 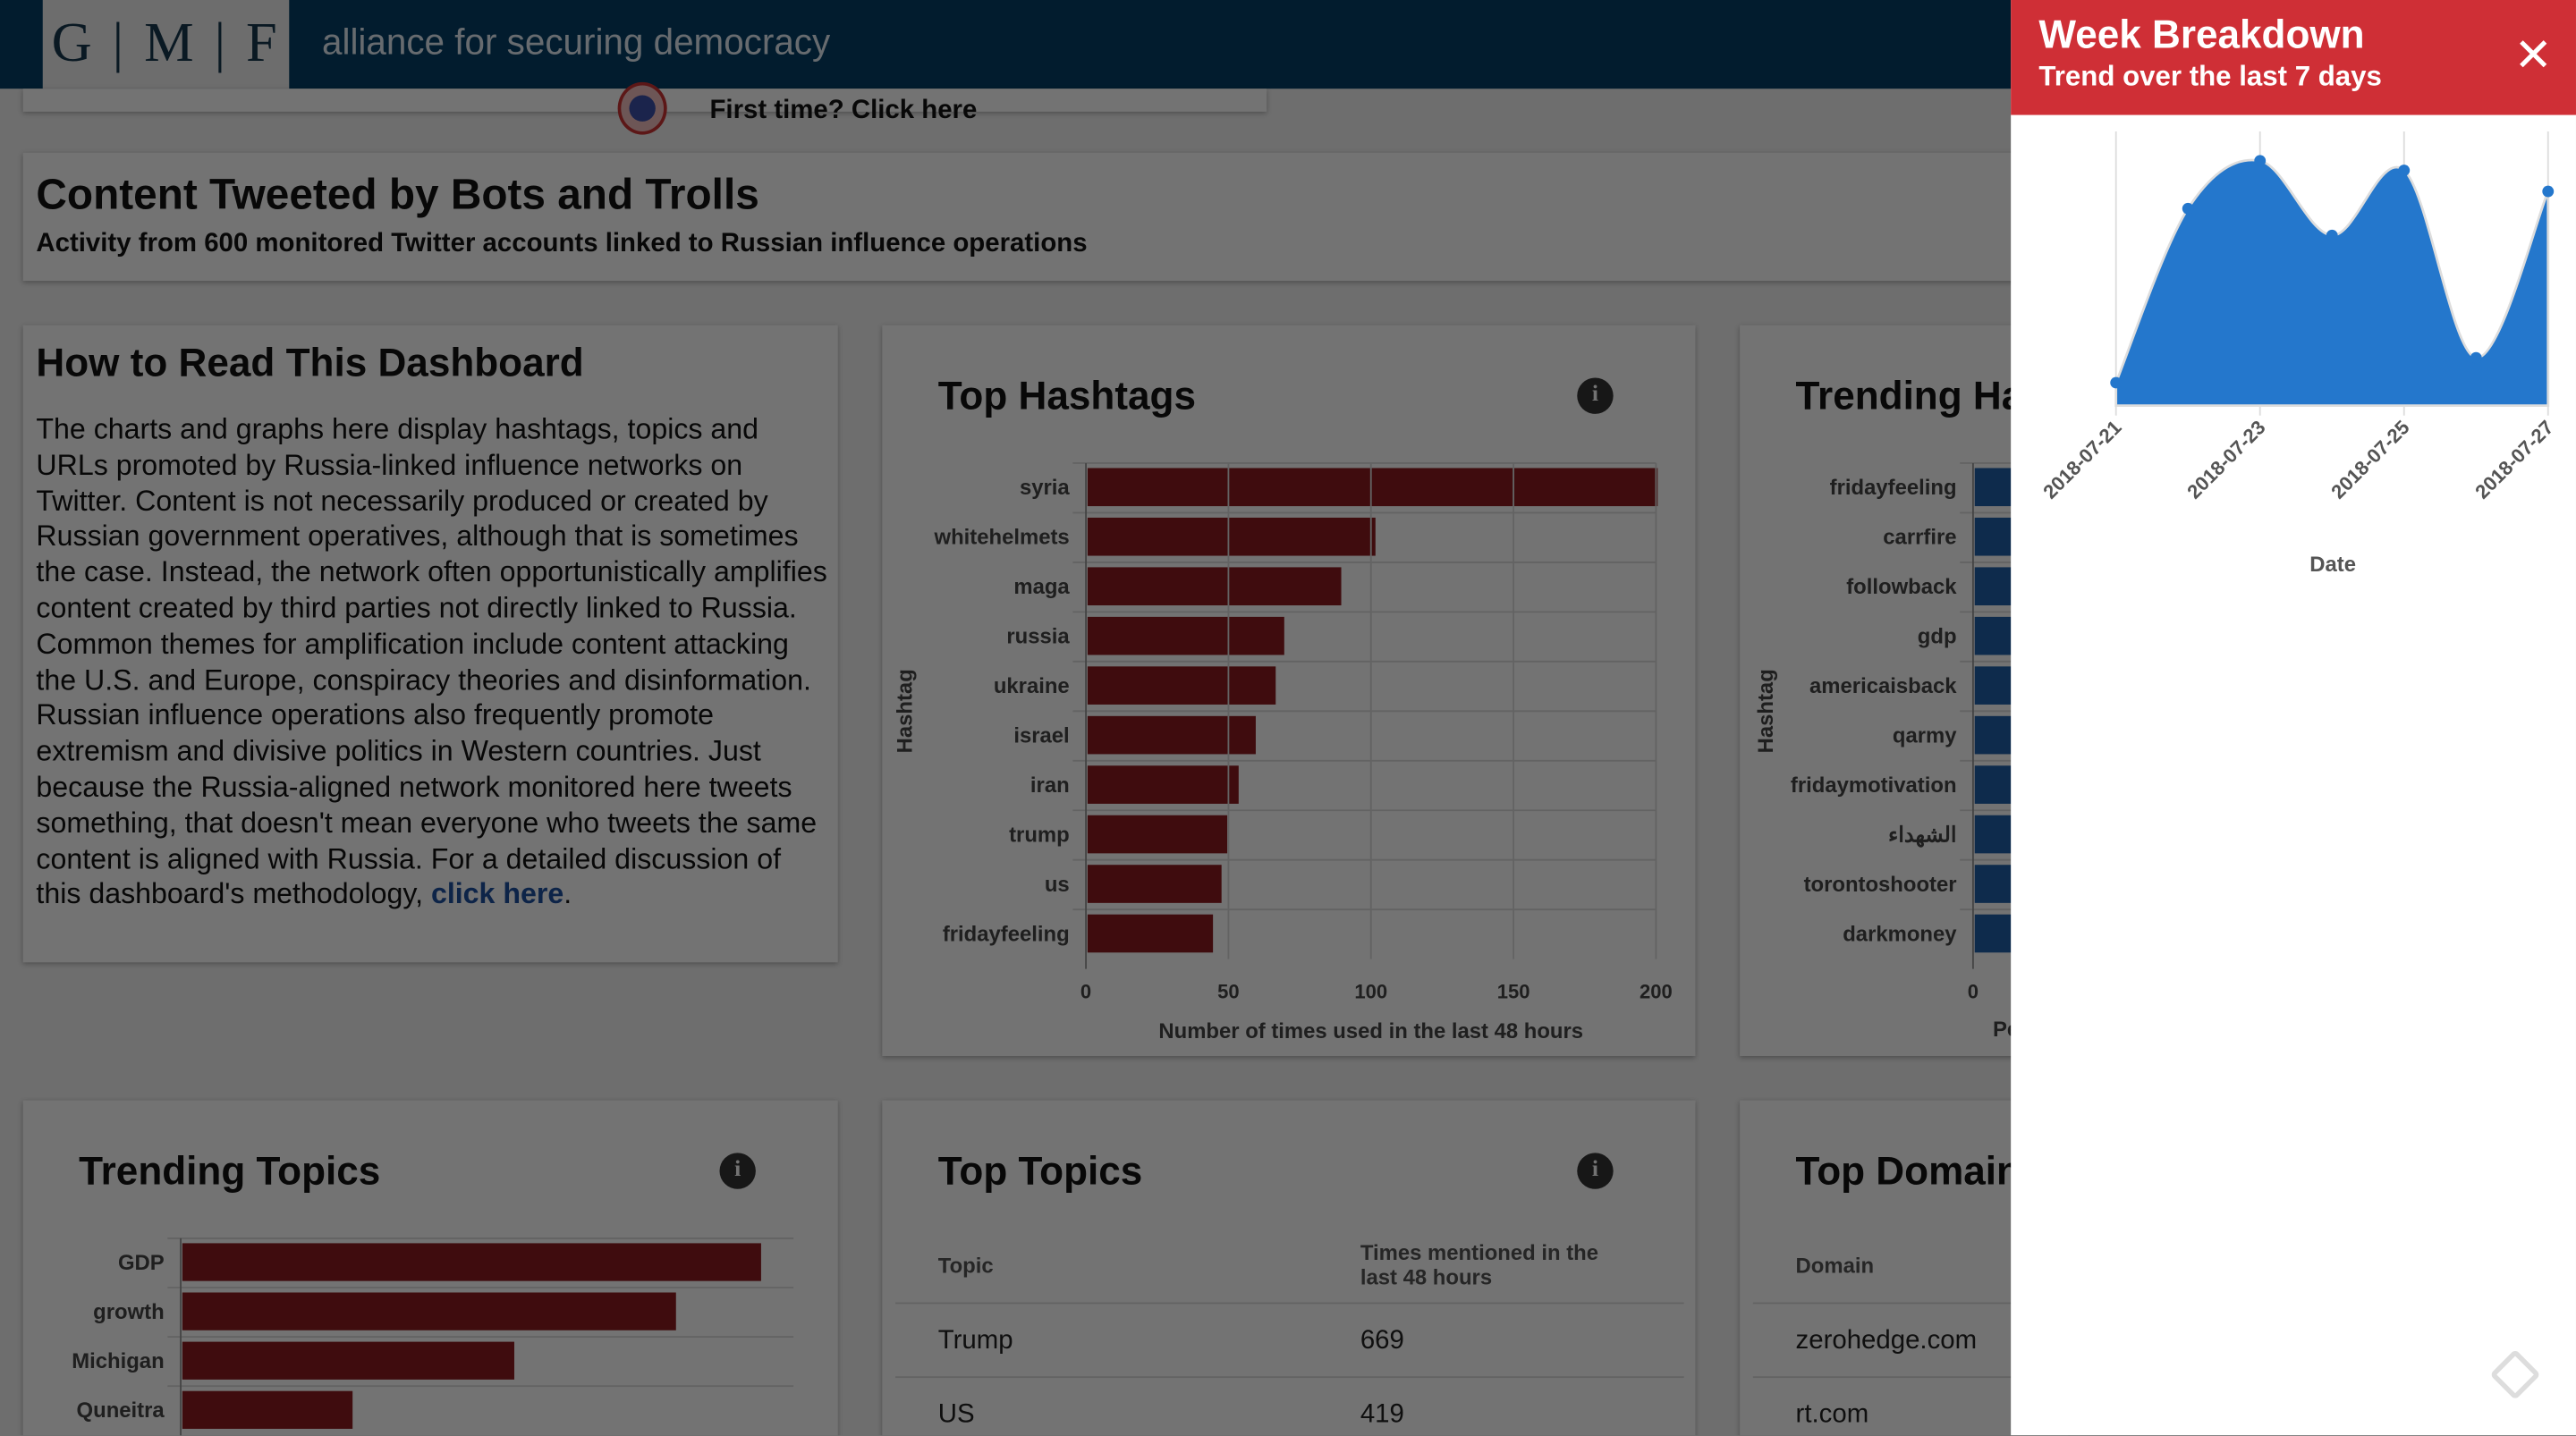 What do you see at coordinates (397, 194) in the screenshot?
I see `page-title: Content Tweeted by Bots and Trolls` at bounding box center [397, 194].